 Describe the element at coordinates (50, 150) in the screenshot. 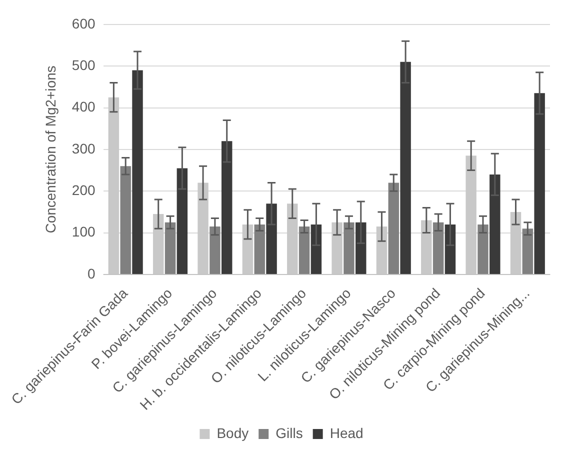

I see `y-axis-title: Concentration of Mg2+ions` at that location.